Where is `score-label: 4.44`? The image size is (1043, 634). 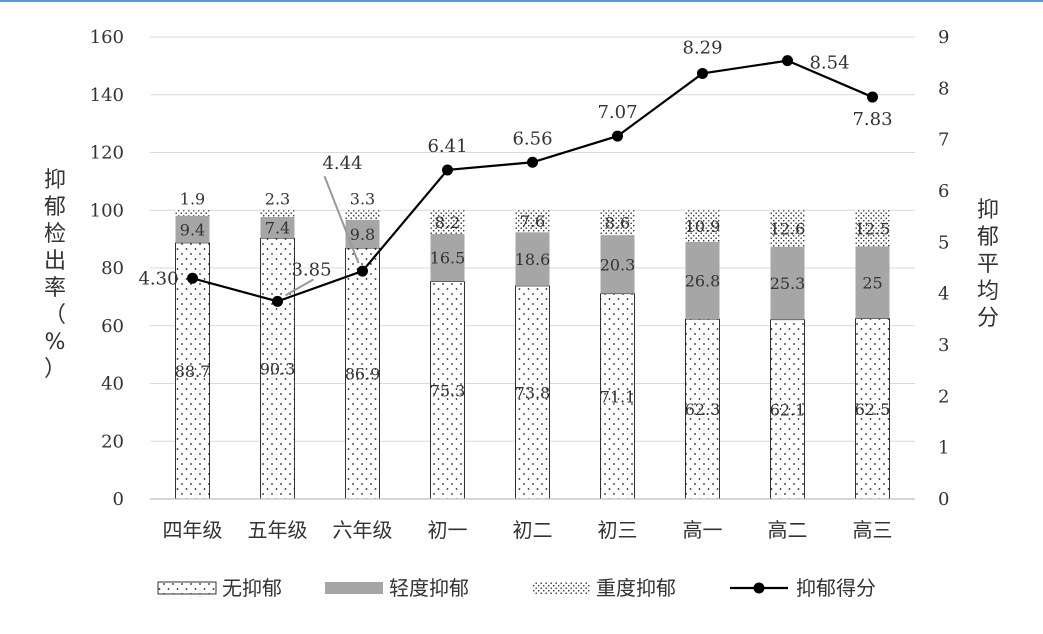
score-label: 4.44 is located at coordinates (342, 163).